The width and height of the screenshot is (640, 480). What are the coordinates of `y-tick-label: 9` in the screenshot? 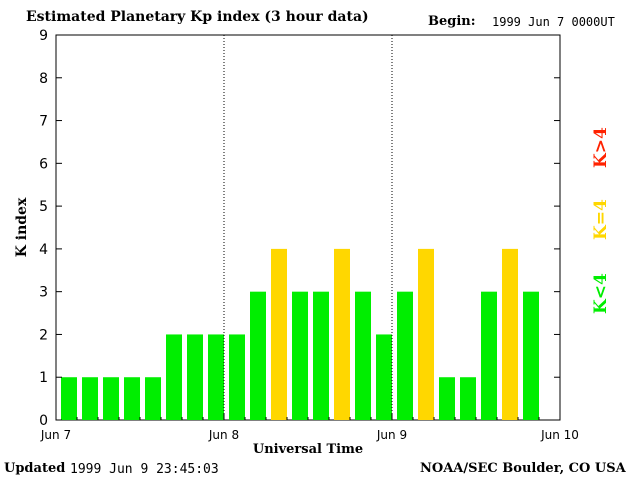 It's located at (43, 36).